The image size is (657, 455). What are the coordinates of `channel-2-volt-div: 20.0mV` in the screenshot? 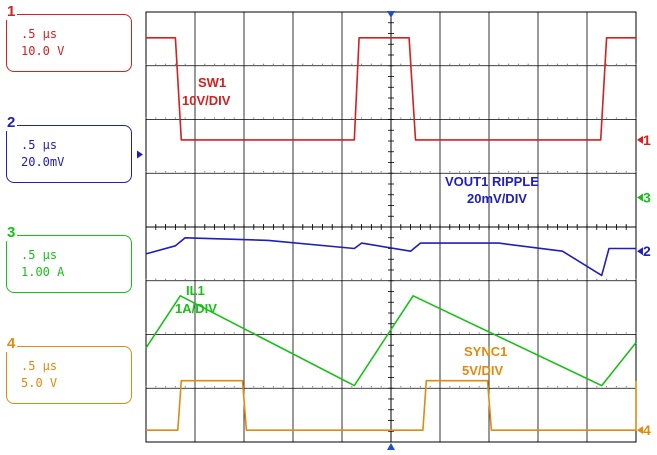 It's located at (43, 162).